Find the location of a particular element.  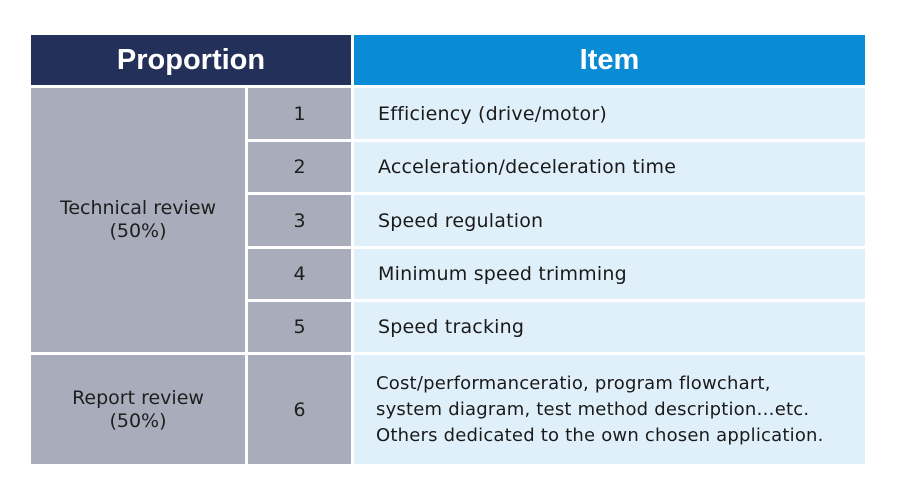

header-proportion: Proportion is located at coordinates (191, 60).